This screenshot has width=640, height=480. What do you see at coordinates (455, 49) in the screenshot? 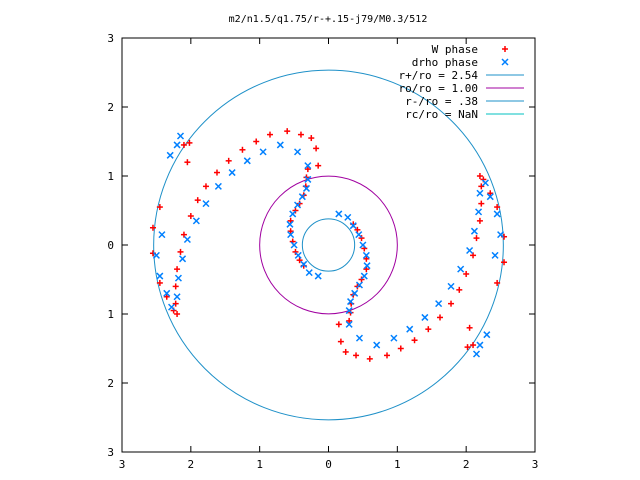
I see `legend-label: W phase` at bounding box center [455, 49].